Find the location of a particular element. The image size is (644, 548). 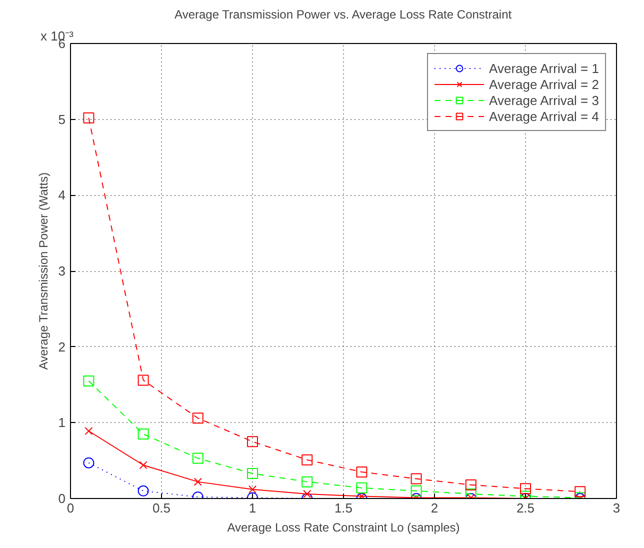

x-tick-label: 1 is located at coordinates (252, 508).